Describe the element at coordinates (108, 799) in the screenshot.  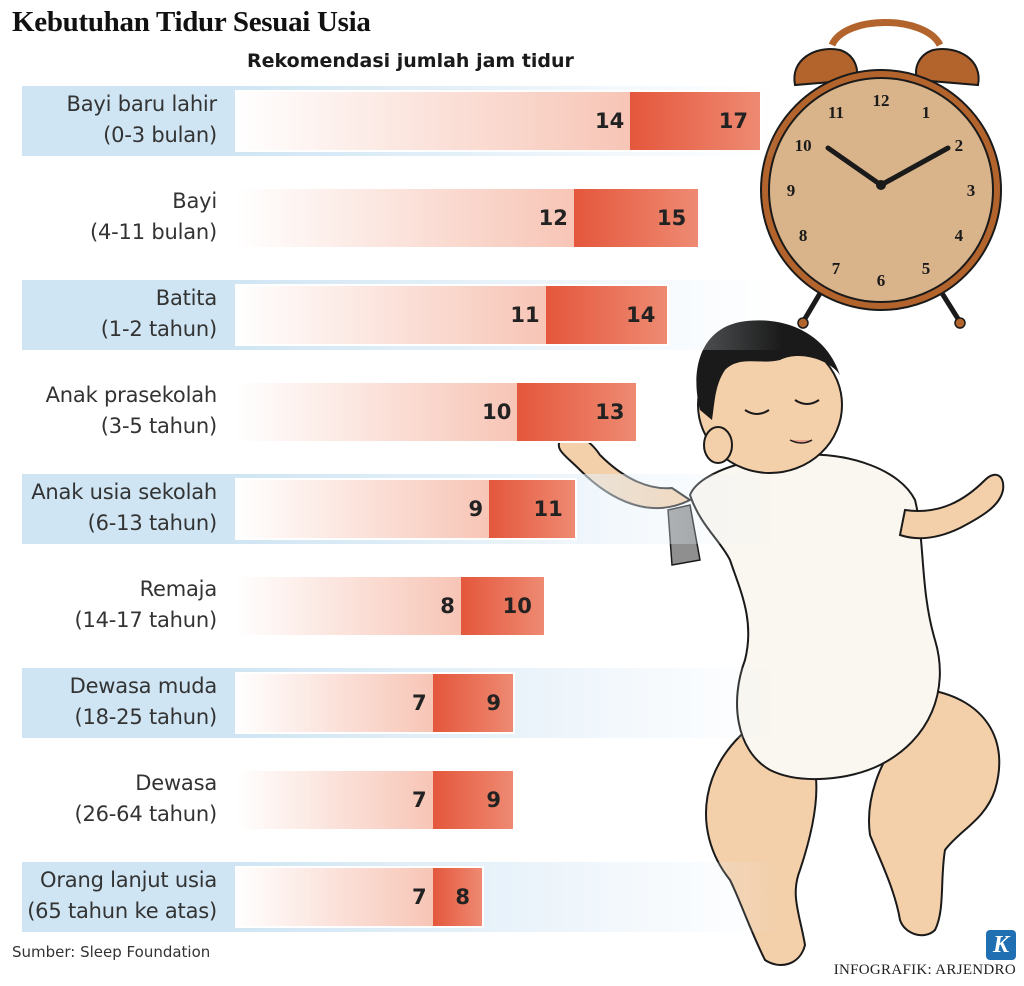
I see `category-label: Dewasa (26-64 tahun)` at that location.